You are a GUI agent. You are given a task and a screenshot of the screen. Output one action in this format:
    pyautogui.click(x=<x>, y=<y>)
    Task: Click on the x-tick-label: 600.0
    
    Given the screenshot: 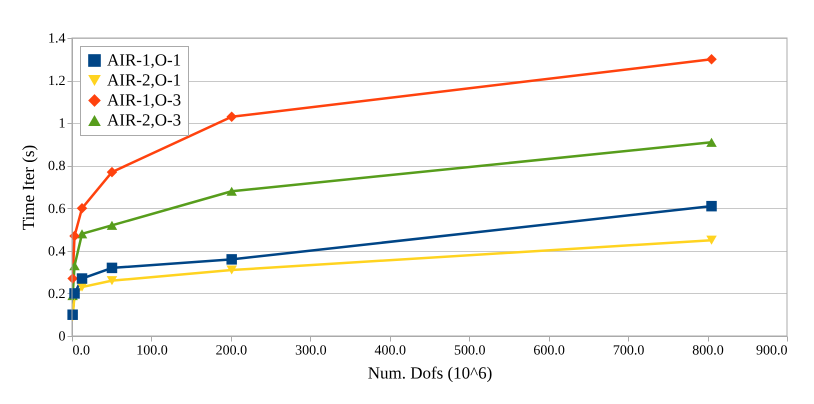 What is the action you would take?
    pyautogui.click(x=549, y=351)
    